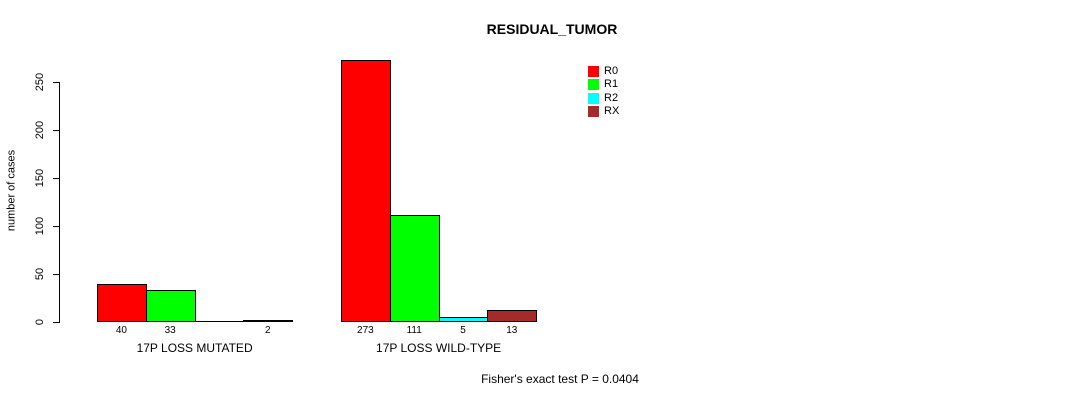 This screenshot has width=1090, height=400. What do you see at coordinates (194, 348) in the screenshot?
I see `category-label: 17P LOSS MUTATED` at bounding box center [194, 348].